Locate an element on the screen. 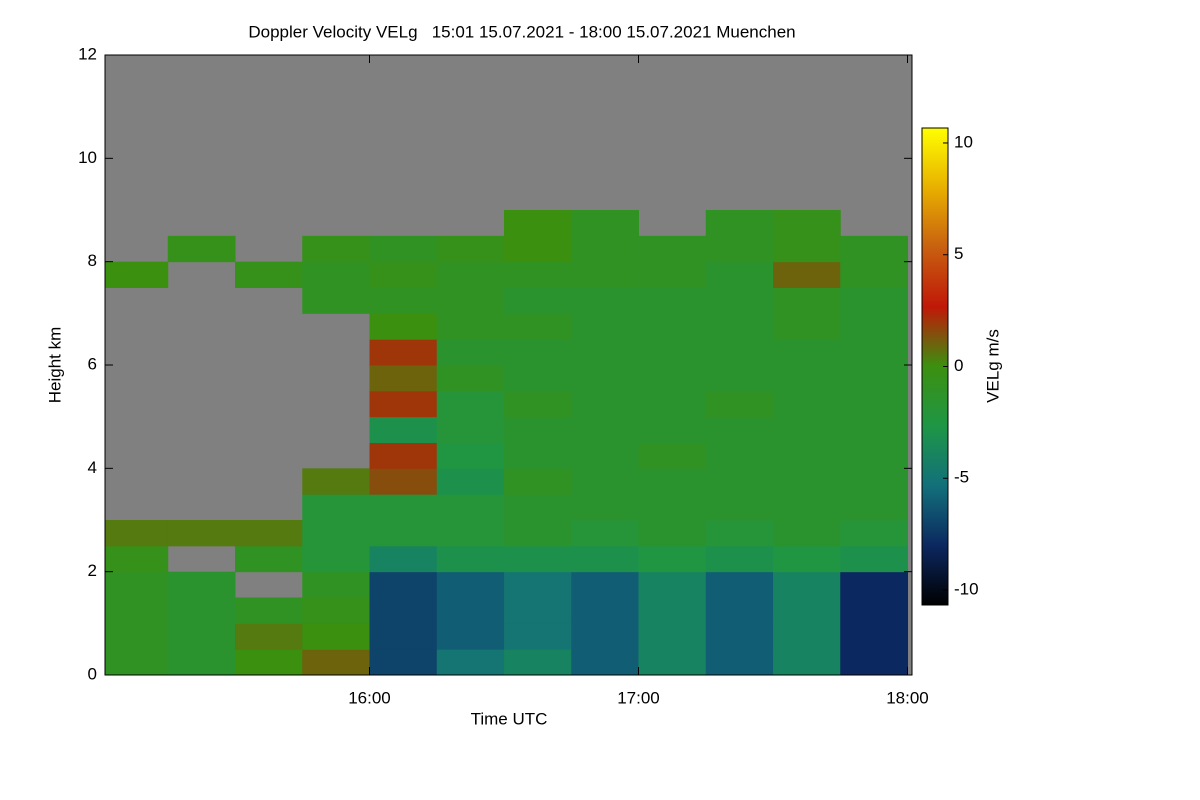 The height and width of the screenshot is (800, 1200). y-tick-label: 2 is located at coordinates (92, 570).